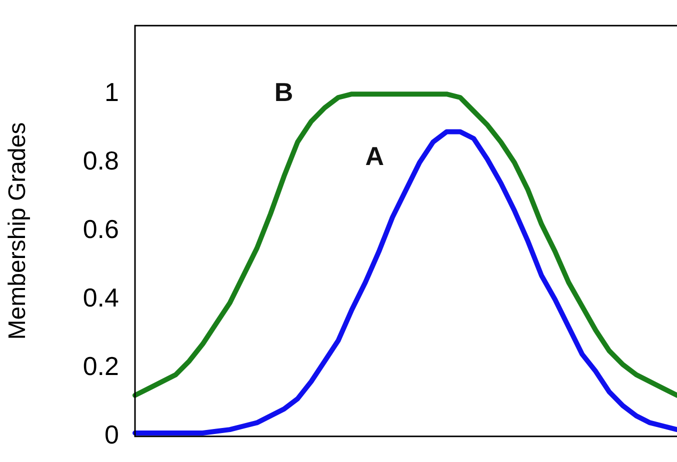 Image resolution: width=677 pixels, height=462 pixels. Describe the element at coordinates (100, 366) in the screenshot. I see `y-tick-label: 0.2` at that location.